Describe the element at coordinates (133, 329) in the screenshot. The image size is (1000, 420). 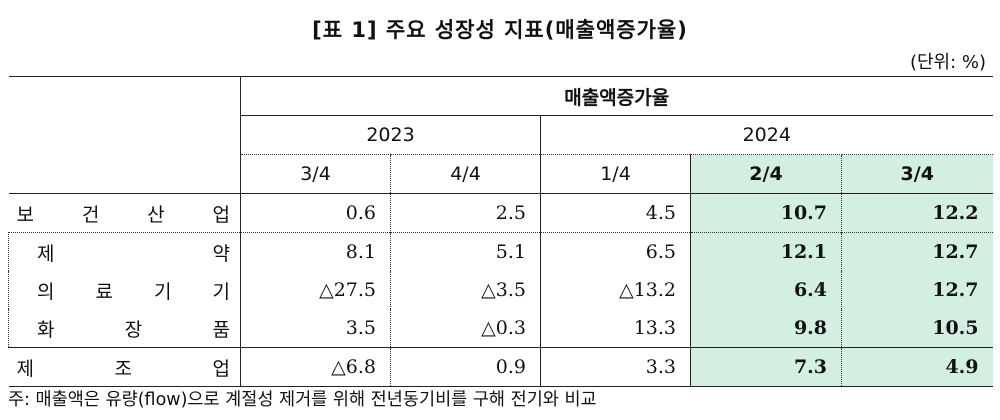
I see `label-char: 장` at that location.